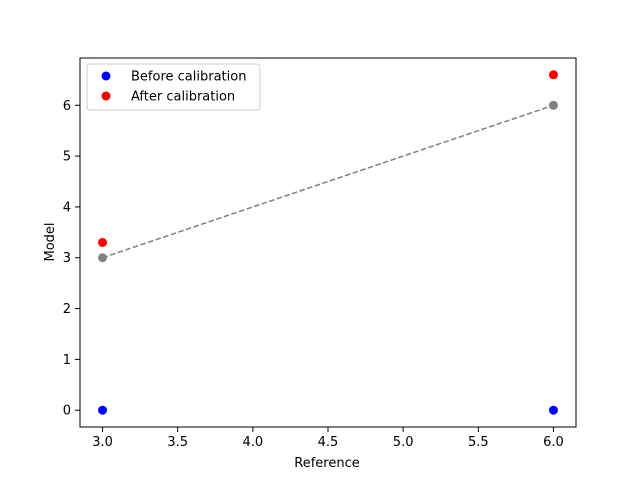 The height and width of the screenshot is (480, 640). I want to click on y-tick-label: 3, so click(67, 258).